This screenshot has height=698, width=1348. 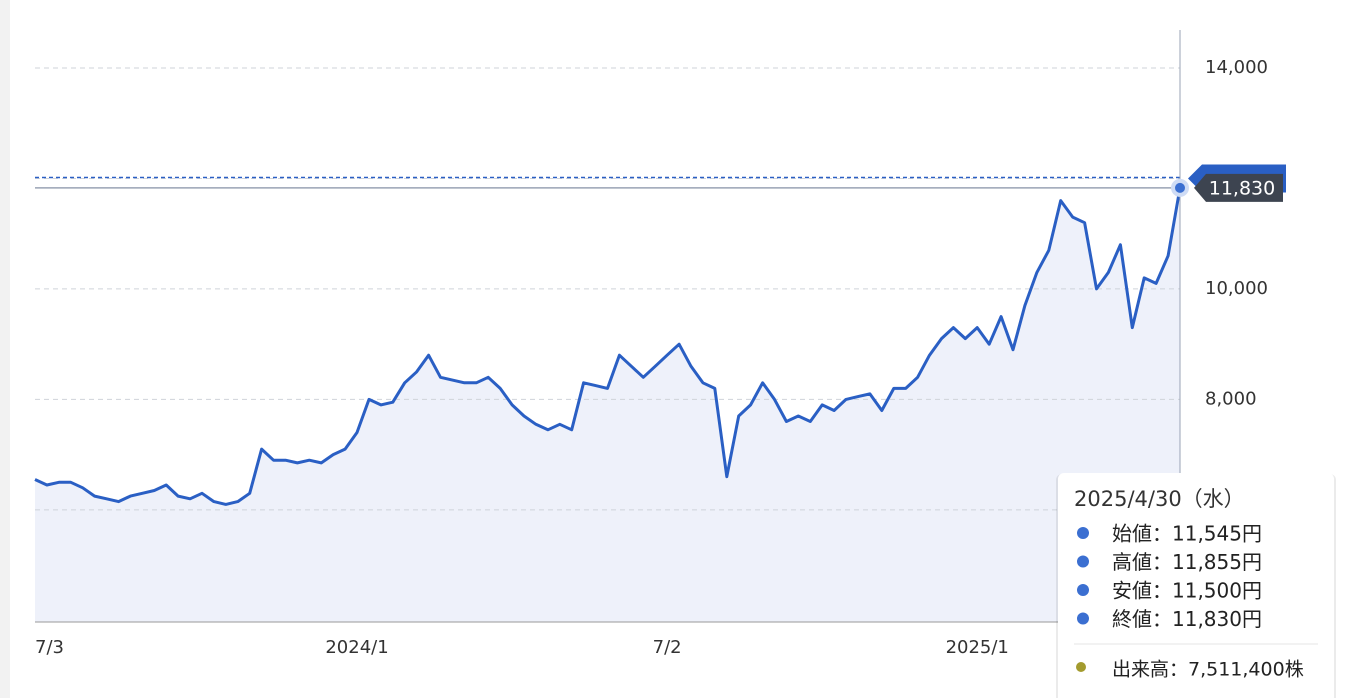 I want to click on x-tick-label: 7/2, so click(x=667, y=647).